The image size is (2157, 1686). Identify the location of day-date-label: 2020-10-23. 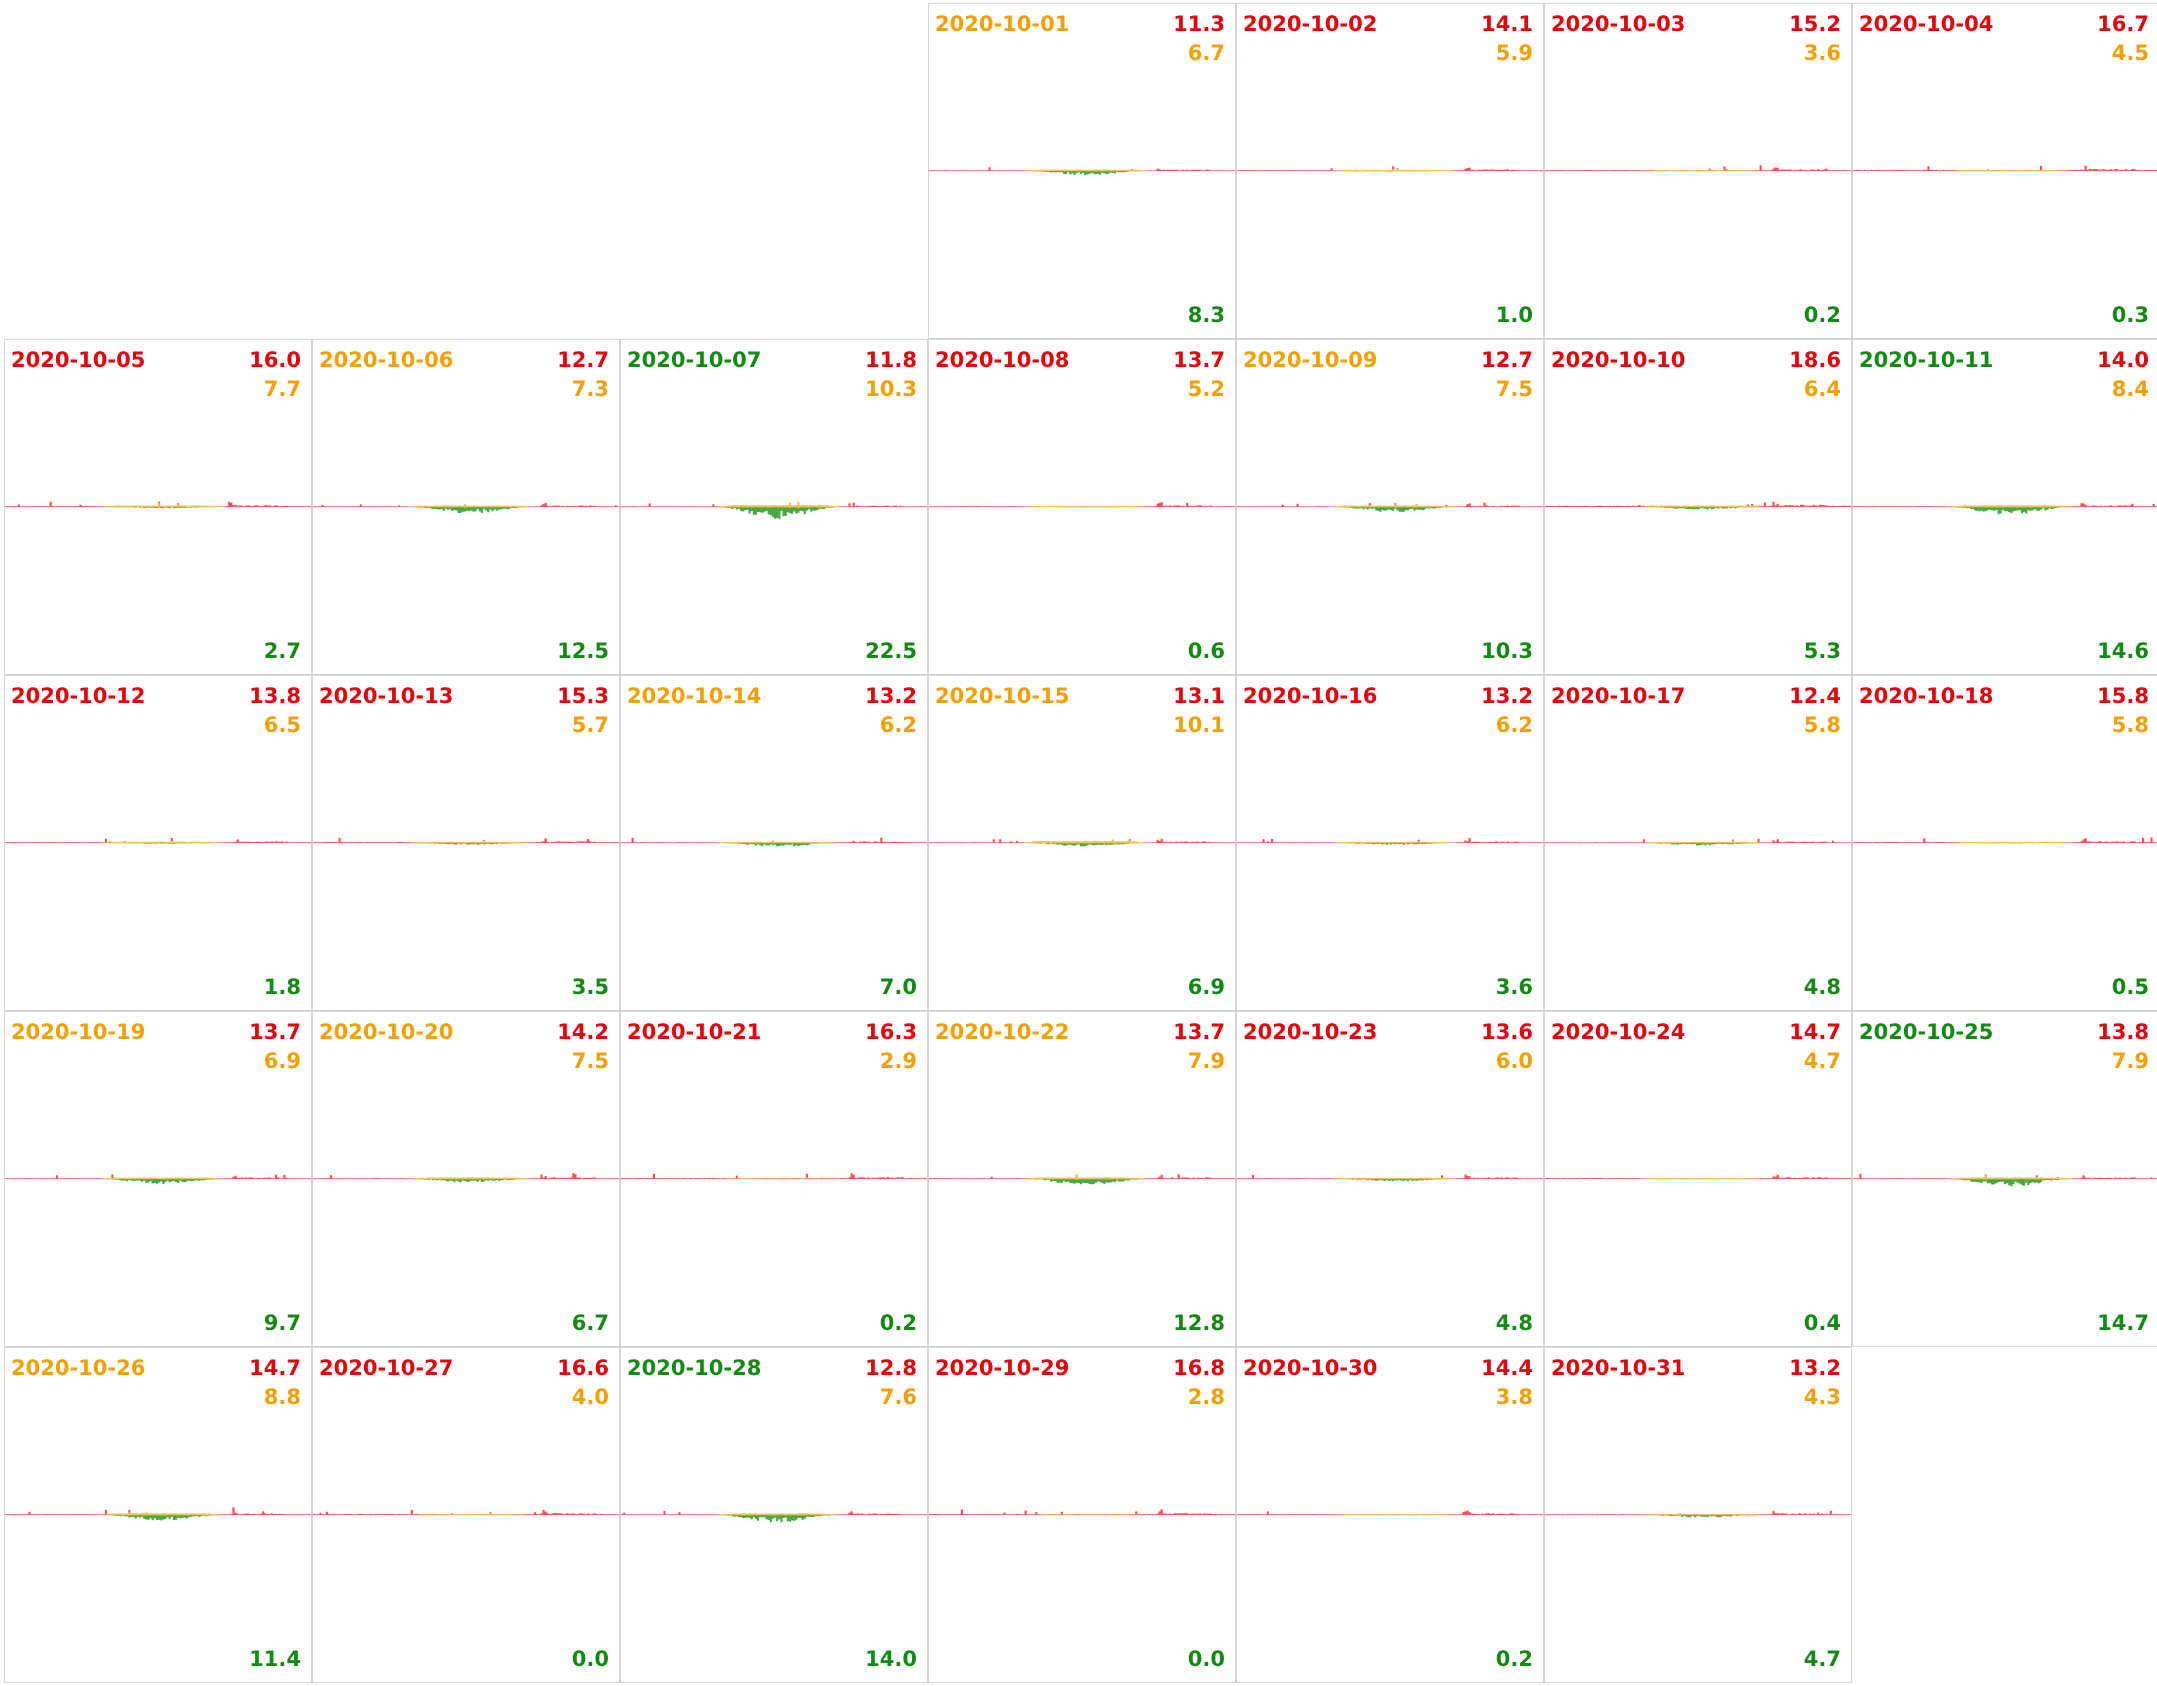
(1310, 1032).